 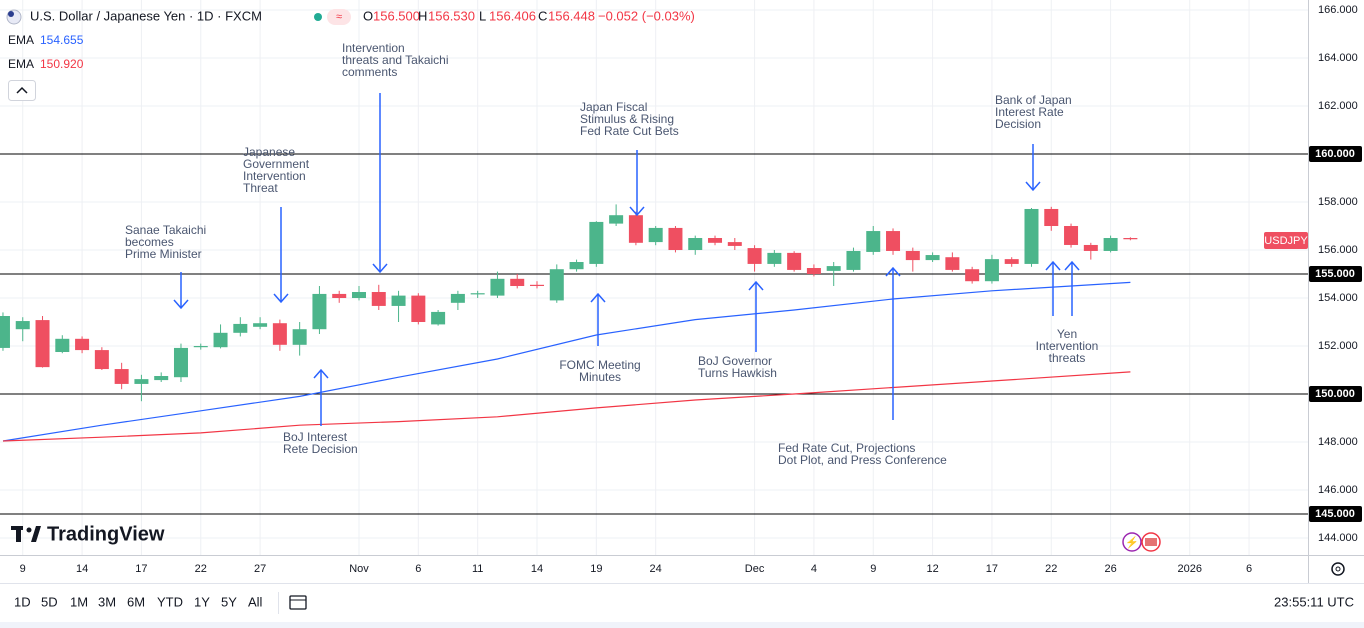 I want to click on annotation-text: Decision, so click(x=1018, y=124).